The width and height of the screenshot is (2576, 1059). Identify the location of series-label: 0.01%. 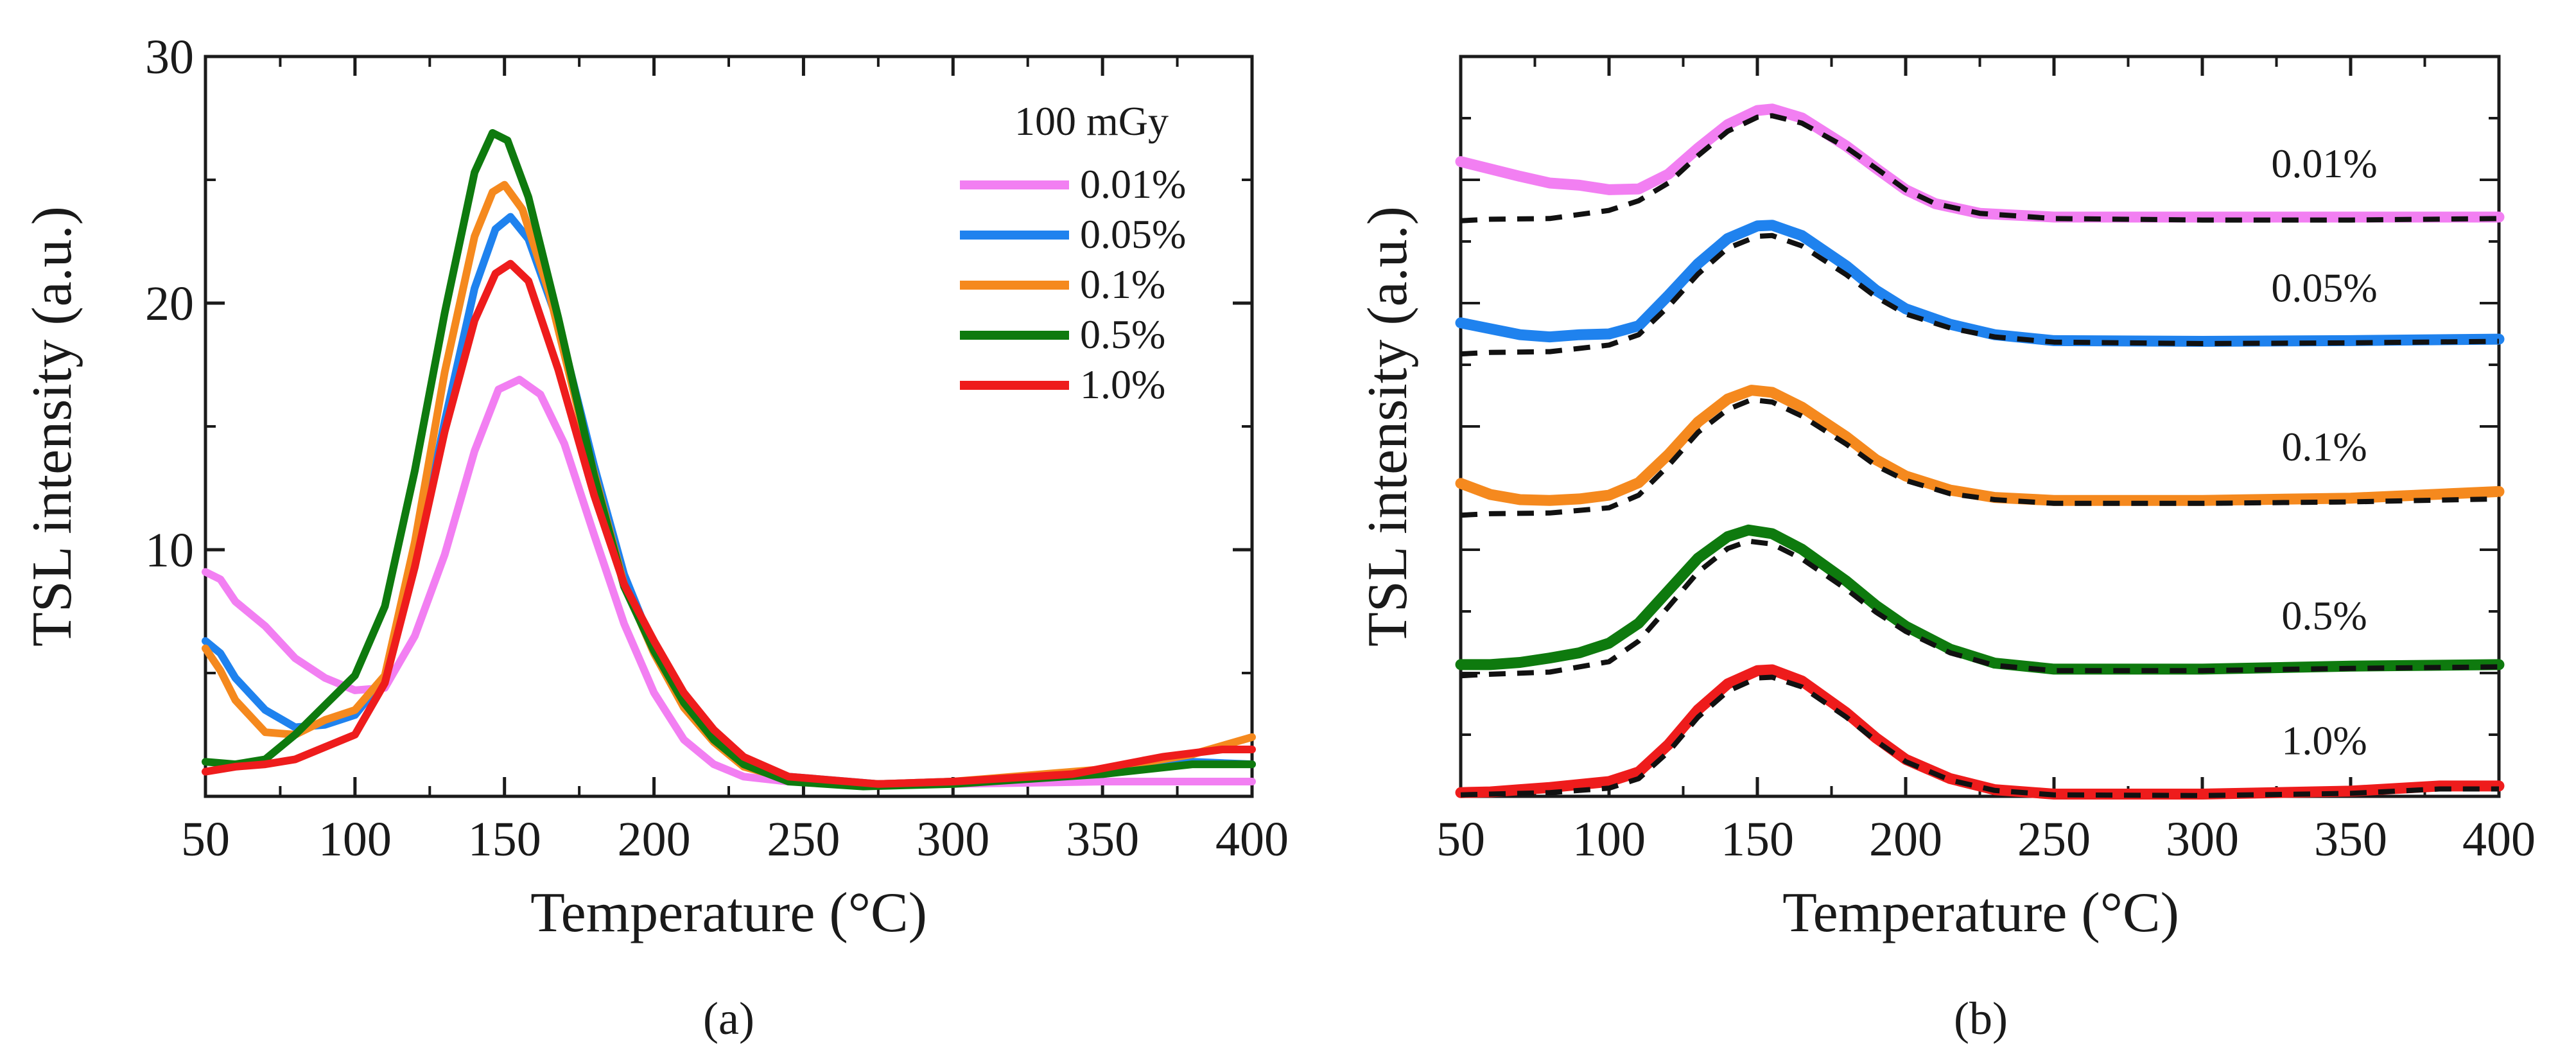
(2324, 164).